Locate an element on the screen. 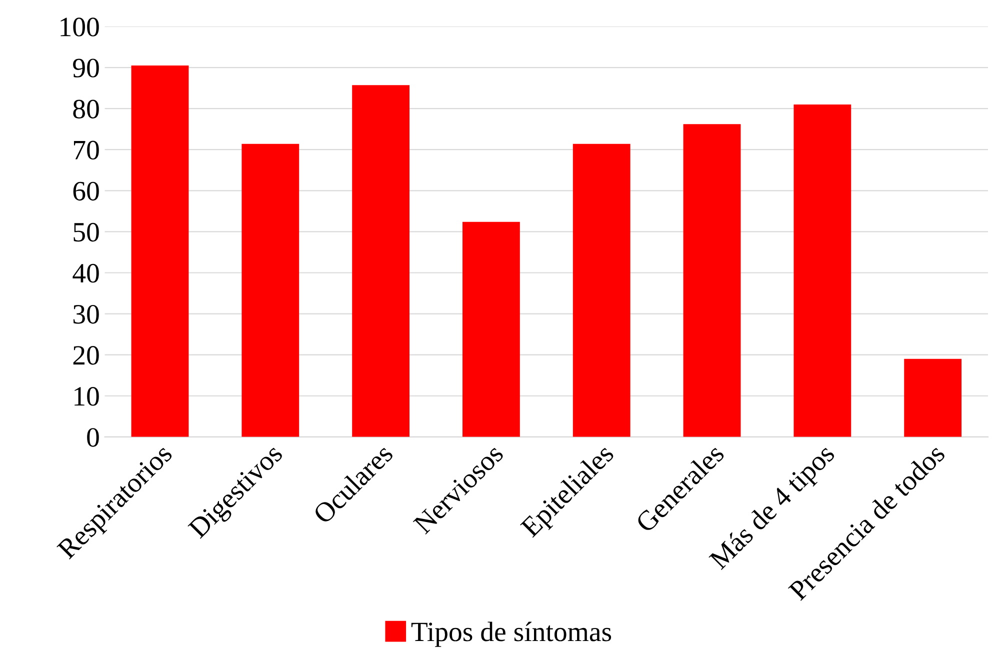 The width and height of the screenshot is (998, 662). legend-label: Tipos de síntomas is located at coordinates (511, 634).